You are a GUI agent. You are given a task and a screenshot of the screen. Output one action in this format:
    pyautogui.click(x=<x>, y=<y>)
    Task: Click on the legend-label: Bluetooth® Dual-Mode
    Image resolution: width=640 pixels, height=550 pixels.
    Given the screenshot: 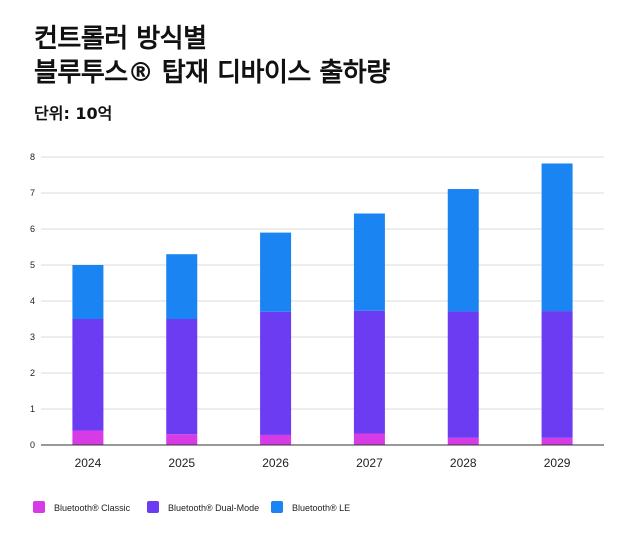 What is the action you would take?
    pyautogui.click(x=213, y=508)
    